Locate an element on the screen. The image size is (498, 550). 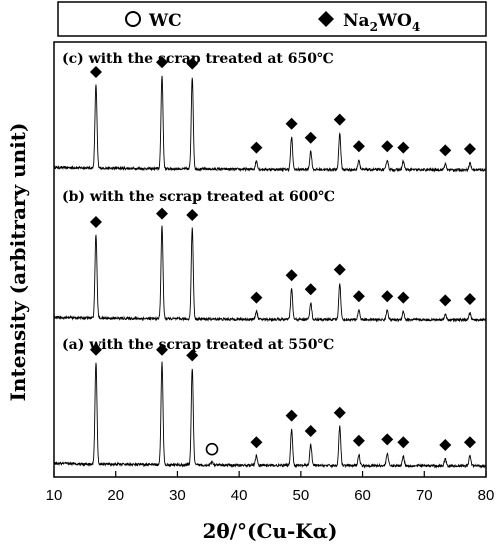
x-tick-label-50: 50 is located at coordinates (301, 495).